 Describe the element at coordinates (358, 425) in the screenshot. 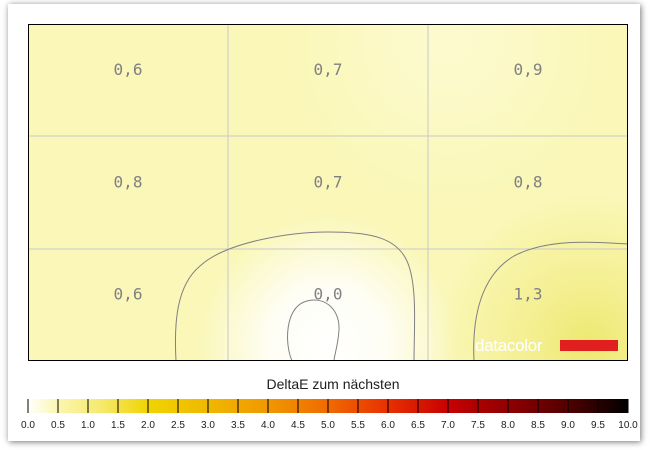

I see `scale-tick-label: 5.5` at that location.